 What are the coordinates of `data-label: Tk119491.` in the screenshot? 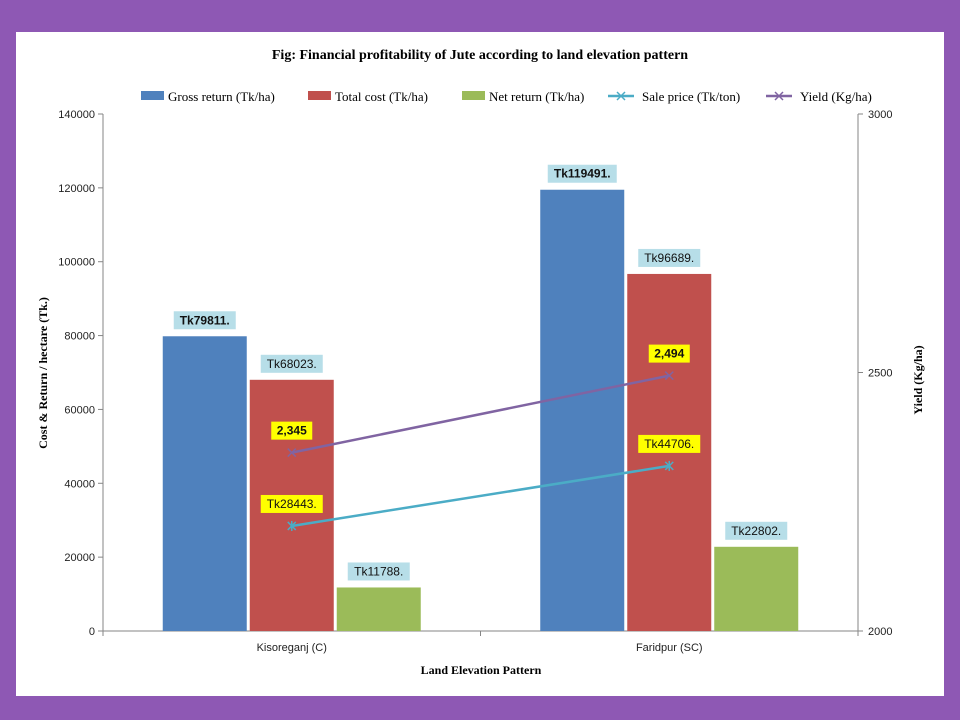 It's located at (582, 174).